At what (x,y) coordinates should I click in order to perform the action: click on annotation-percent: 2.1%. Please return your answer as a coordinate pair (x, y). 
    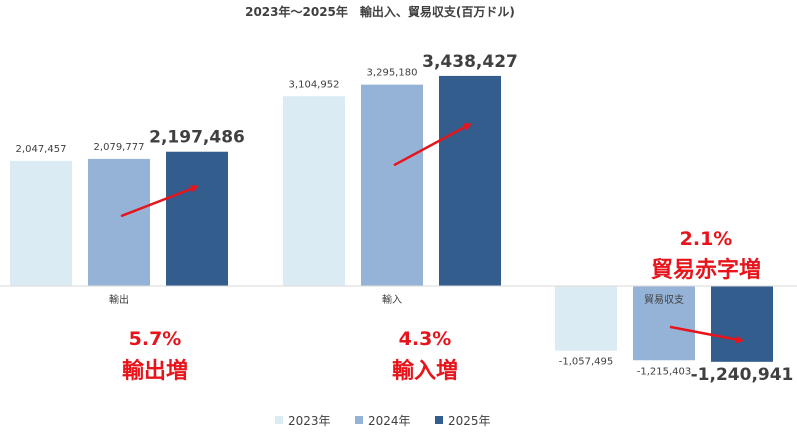
    Looking at the image, I should click on (706, 239).